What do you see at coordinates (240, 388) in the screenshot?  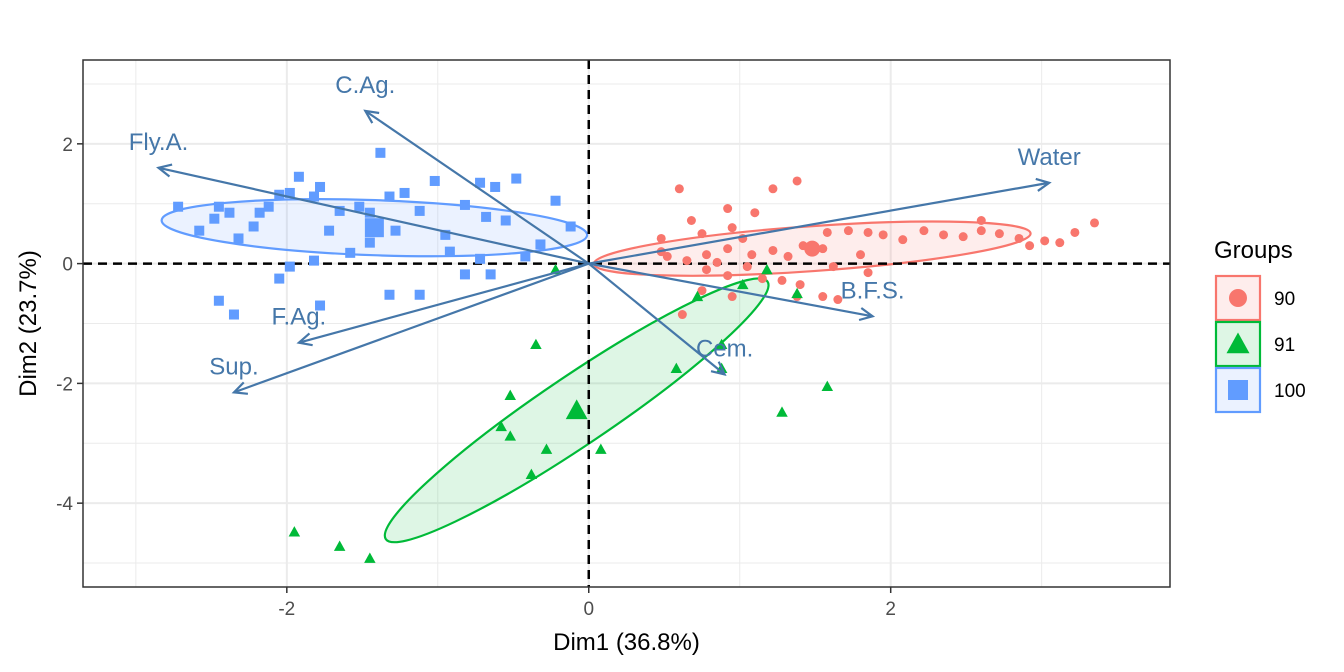 I see `arrowhead-Sup.` at bounding box center [240, 388].